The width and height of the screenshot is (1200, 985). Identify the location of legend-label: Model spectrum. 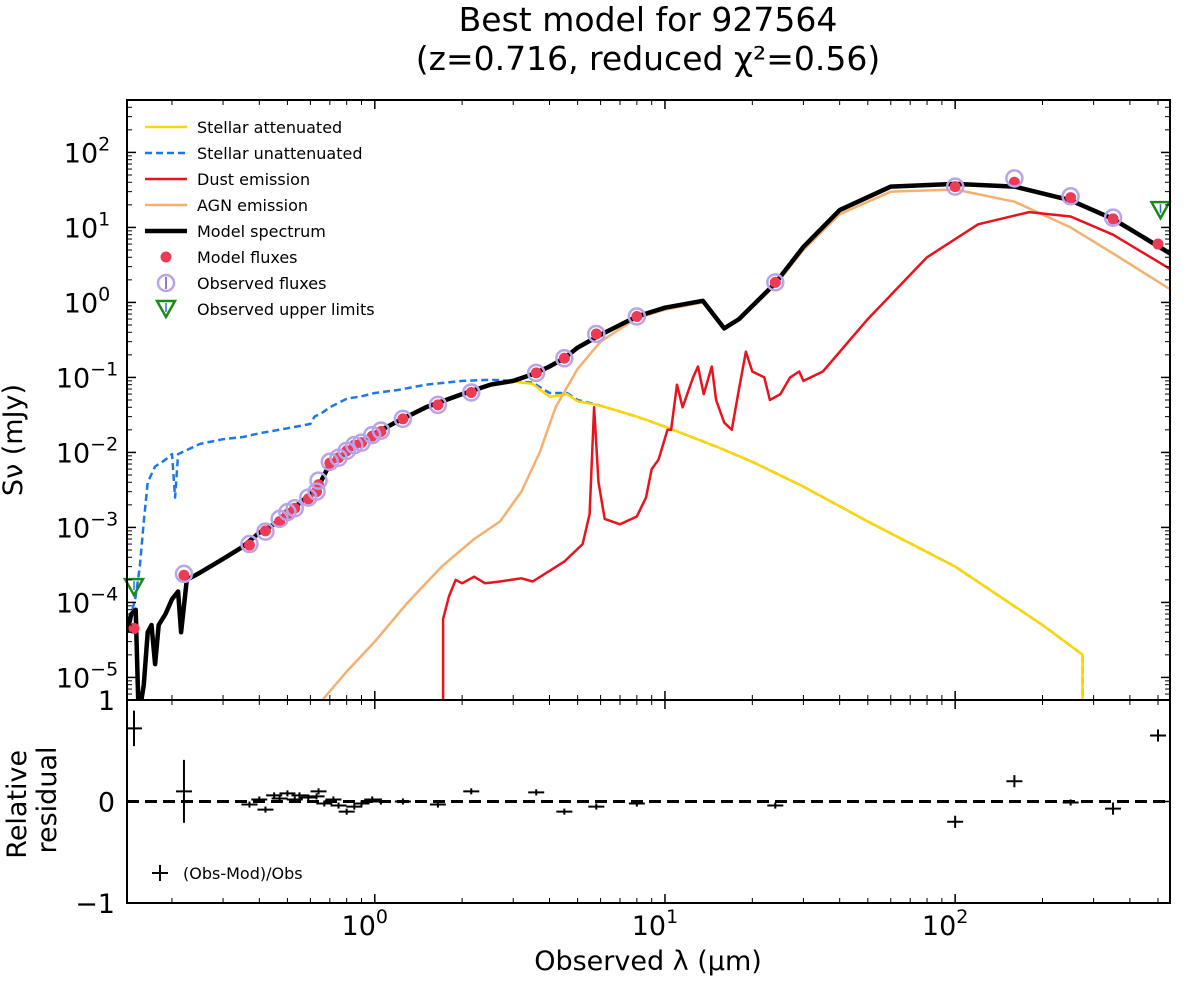
(261, 231).